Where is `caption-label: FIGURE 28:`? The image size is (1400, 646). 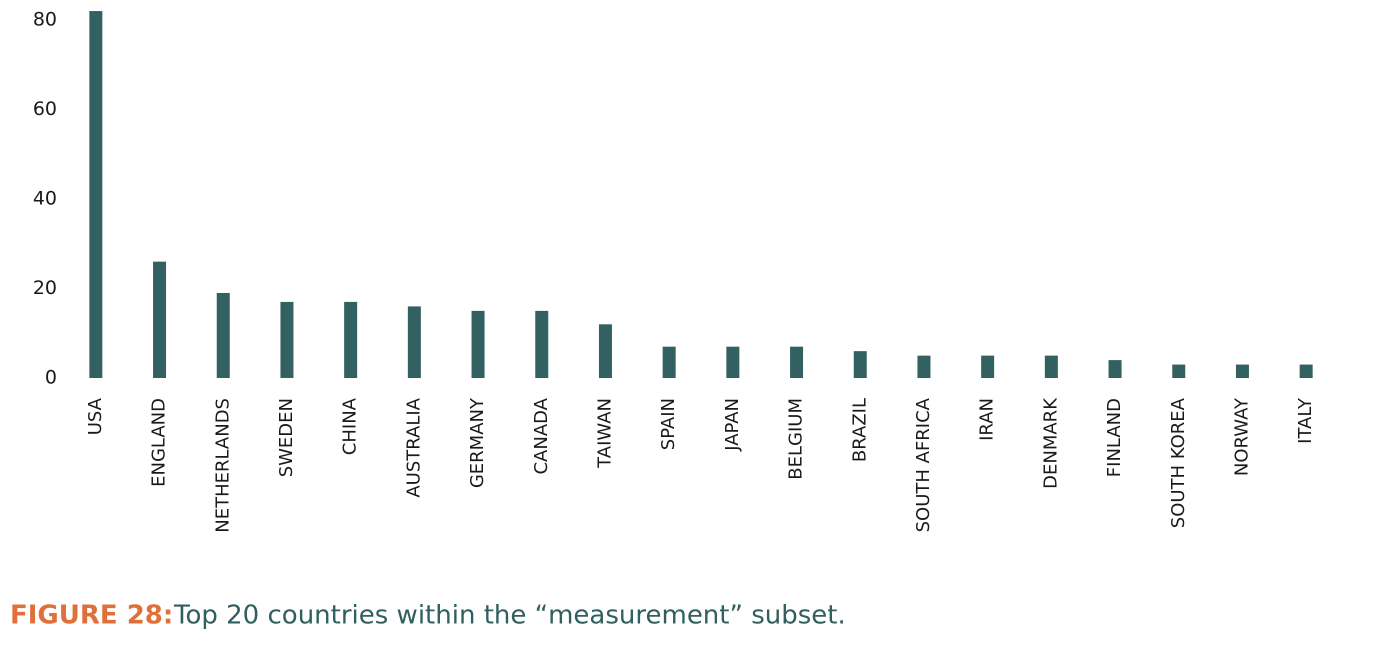 caption-label: FIGURE 28: is located at coordinates (91, 616).